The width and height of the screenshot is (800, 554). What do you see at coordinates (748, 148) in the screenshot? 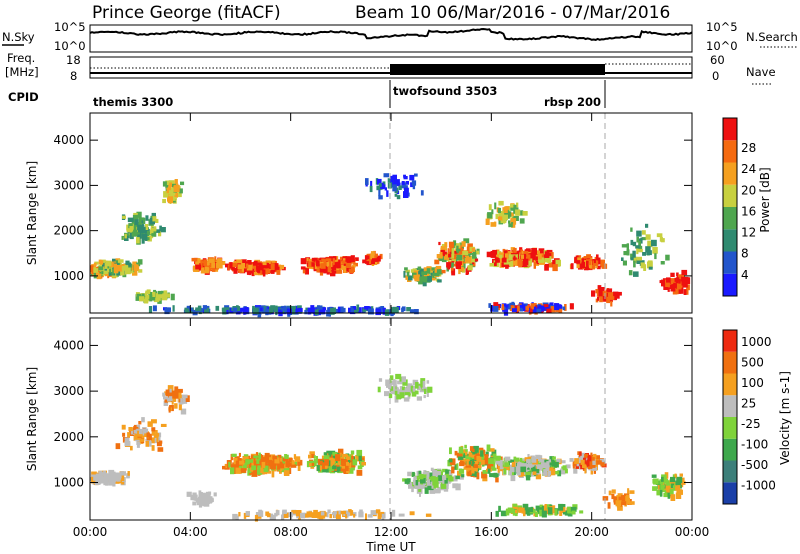
I see `power-colorbar-tick: 28` at bounding box center [748, 148].